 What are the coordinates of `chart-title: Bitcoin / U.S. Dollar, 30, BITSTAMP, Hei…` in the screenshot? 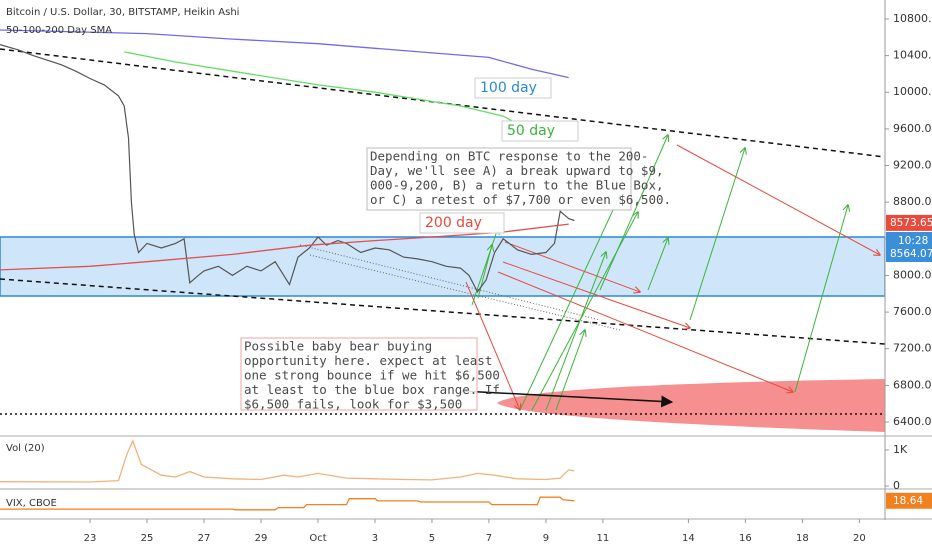 It's located at (122, 12).